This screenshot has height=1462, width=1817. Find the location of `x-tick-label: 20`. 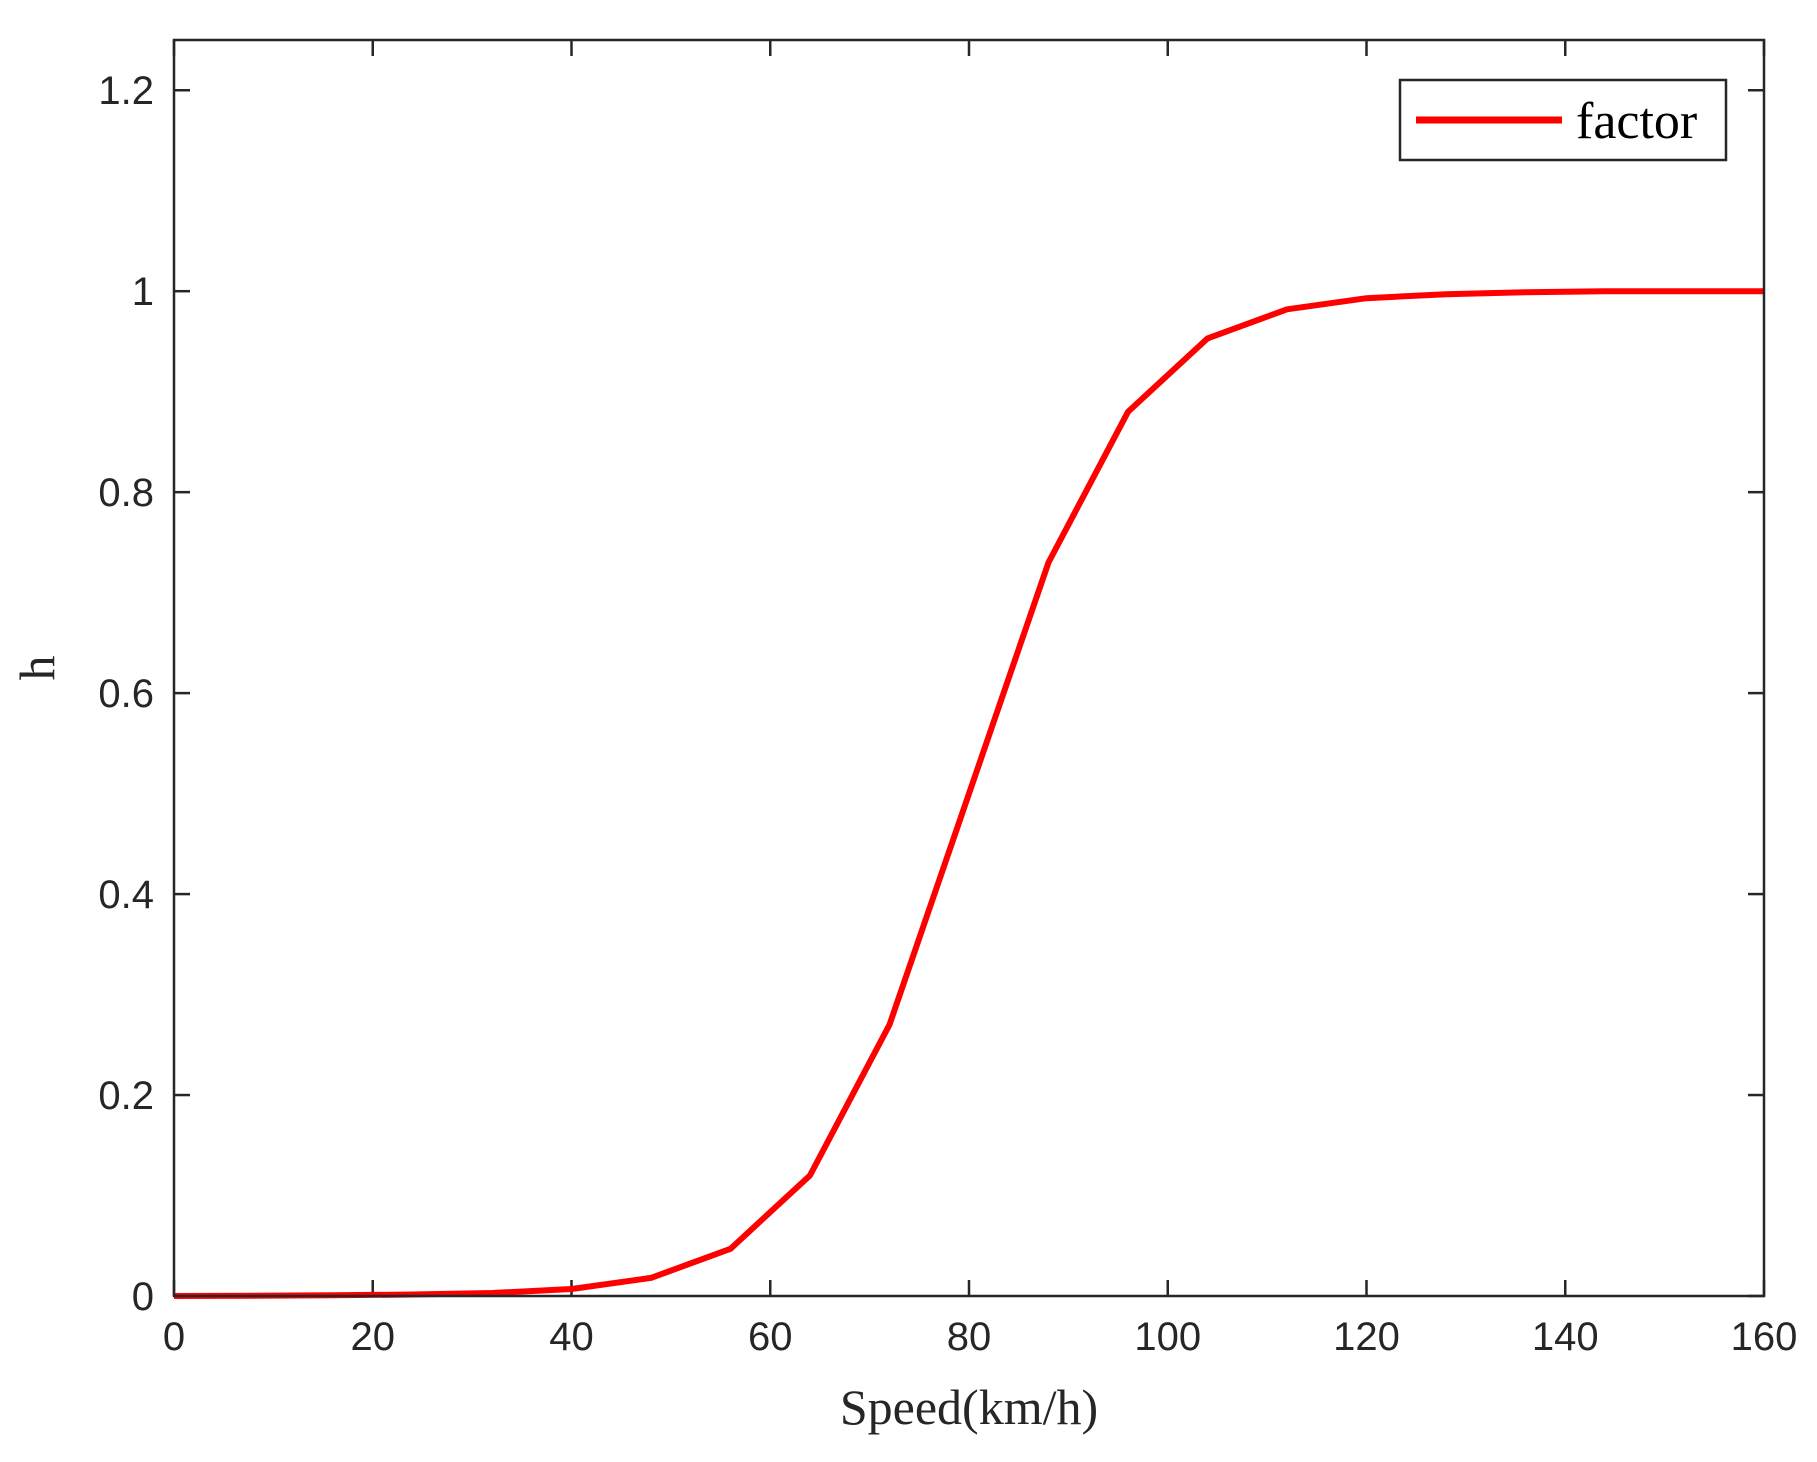

x-tick-label: 20 is located at coordinates (373, 1337).